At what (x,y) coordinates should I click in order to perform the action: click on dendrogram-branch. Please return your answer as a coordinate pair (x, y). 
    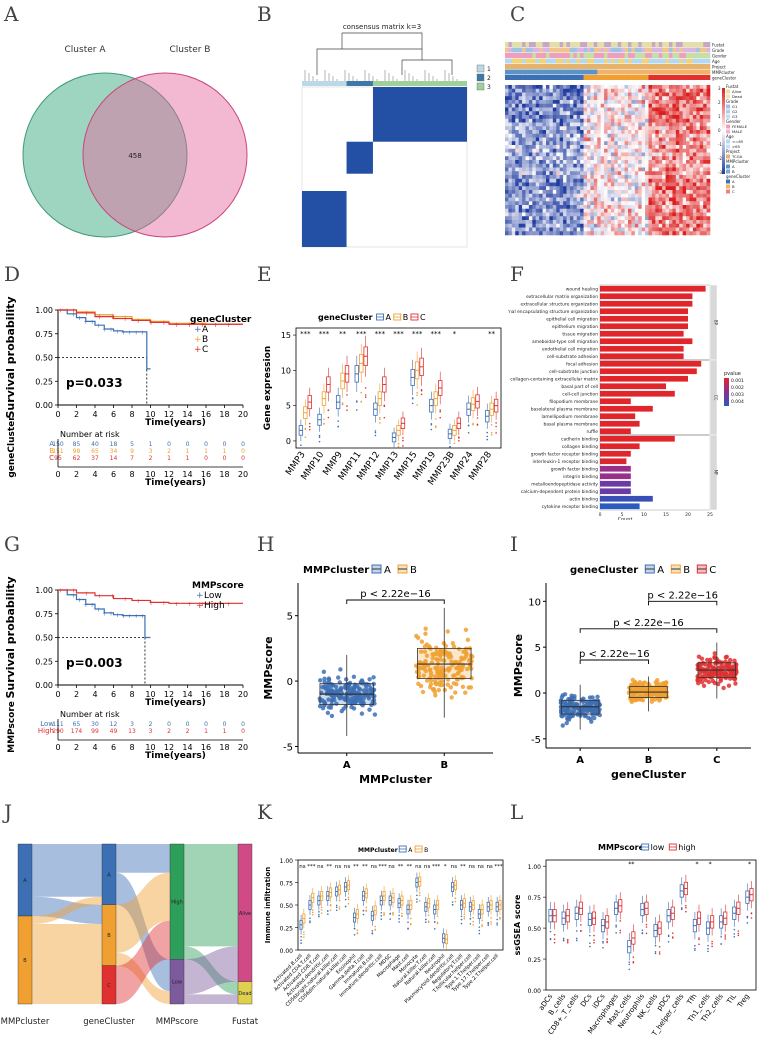
    Looking at the image, I should click on (427, 67).